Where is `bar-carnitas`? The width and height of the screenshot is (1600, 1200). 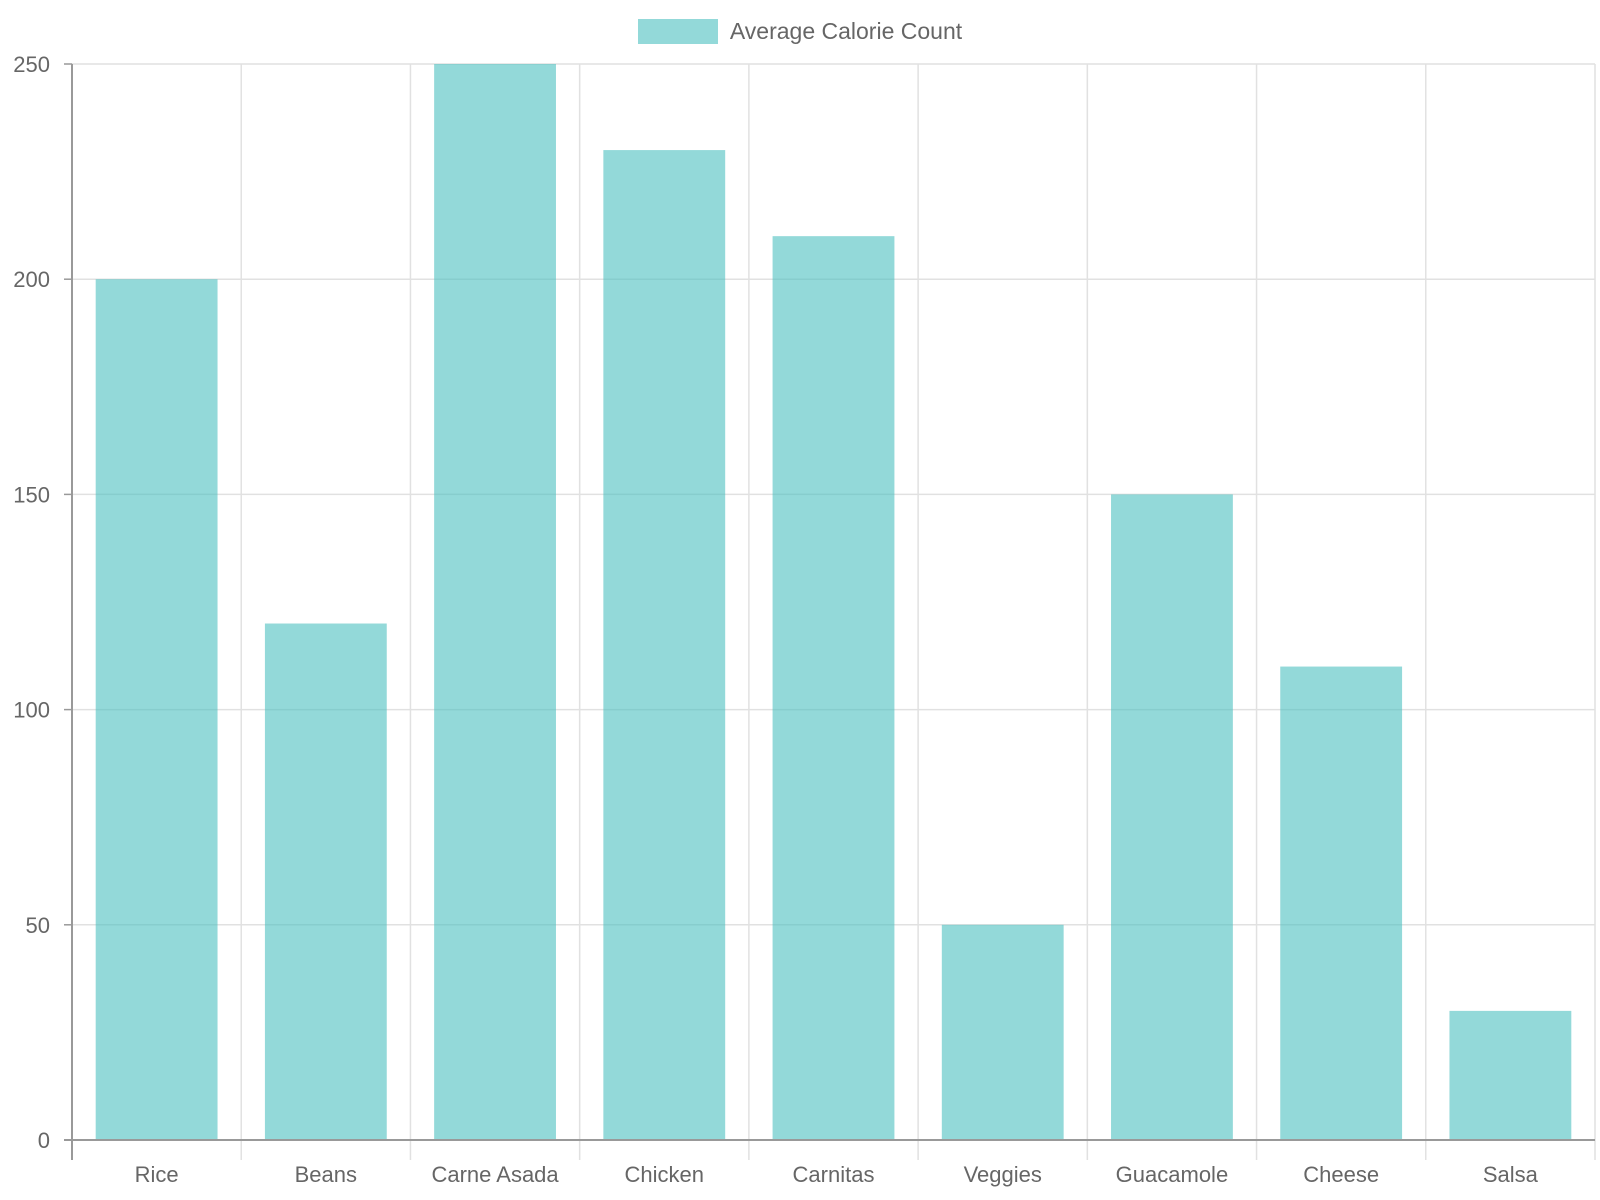
bar-carnitas is located at coordinates (833, 688).